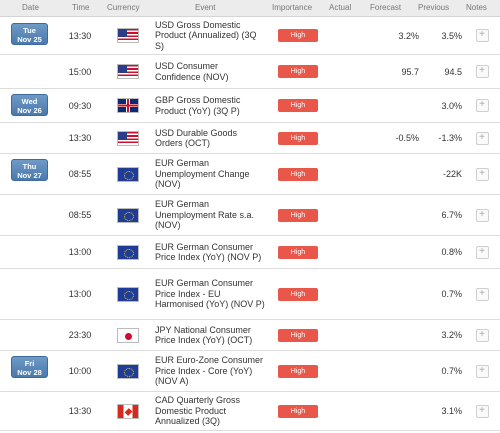  I want to click on header-importance: Importance, so click(292, 7).